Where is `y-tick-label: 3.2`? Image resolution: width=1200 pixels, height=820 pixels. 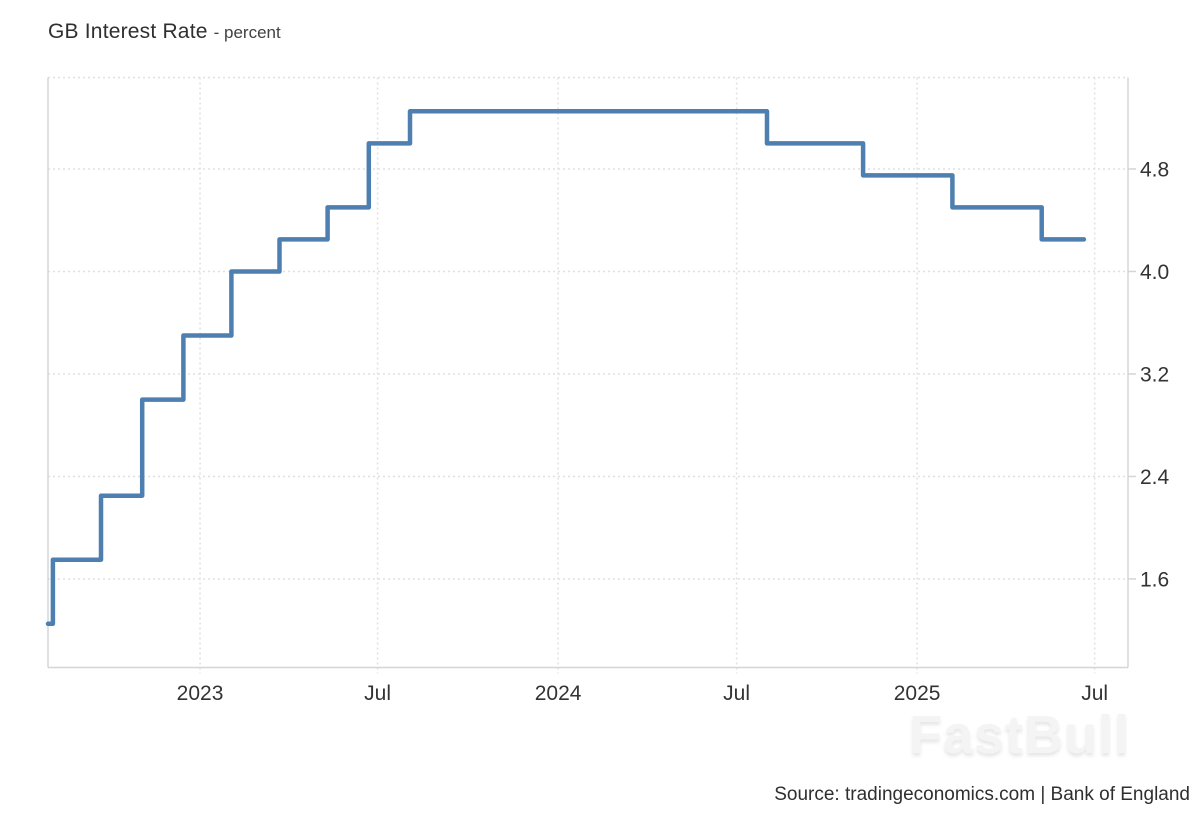 y-tick-label: 3.2 is located at coordinates (1154, 374).